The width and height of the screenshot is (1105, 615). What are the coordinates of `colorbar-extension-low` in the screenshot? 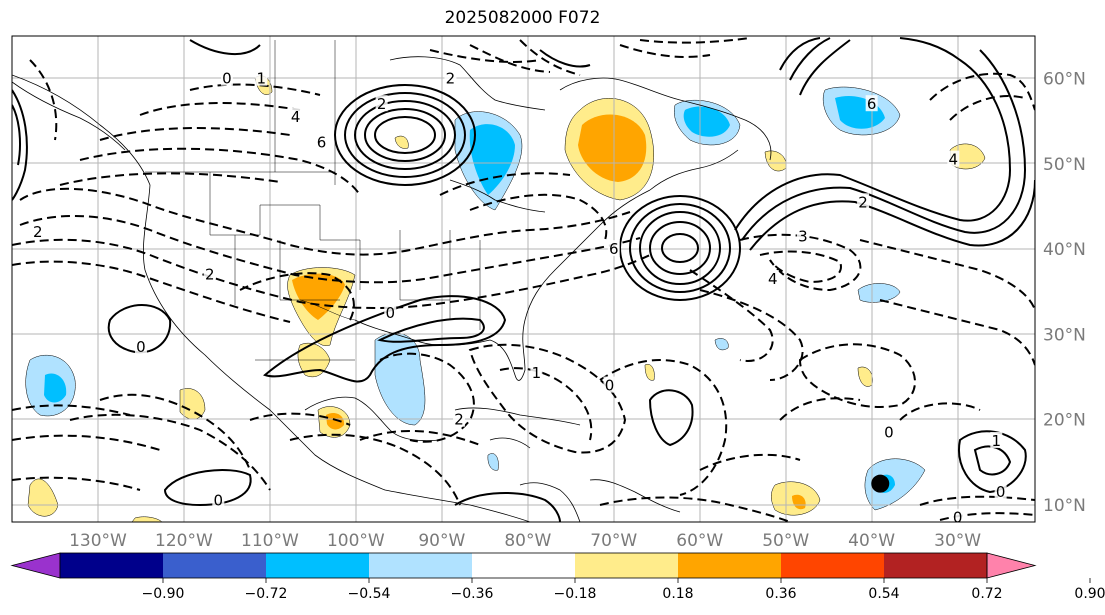 It's located at (35, 565).